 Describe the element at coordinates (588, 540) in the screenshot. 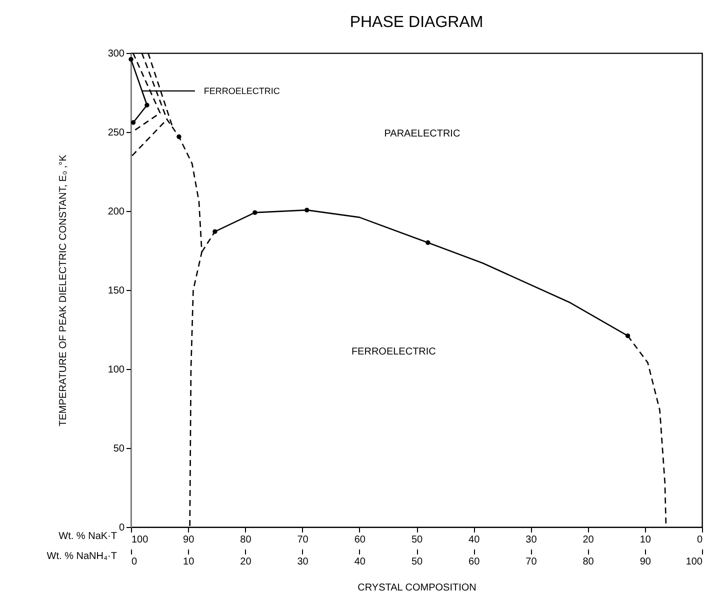

I see `x2-tick-label: 20` at that location.